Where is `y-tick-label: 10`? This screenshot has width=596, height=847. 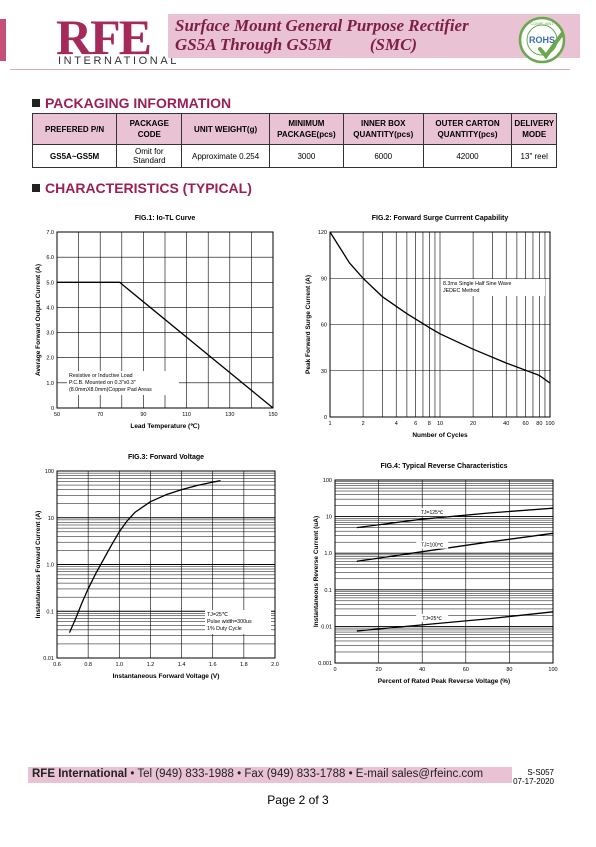 y-tick-label: 10 is located at coordinates (329, 518).